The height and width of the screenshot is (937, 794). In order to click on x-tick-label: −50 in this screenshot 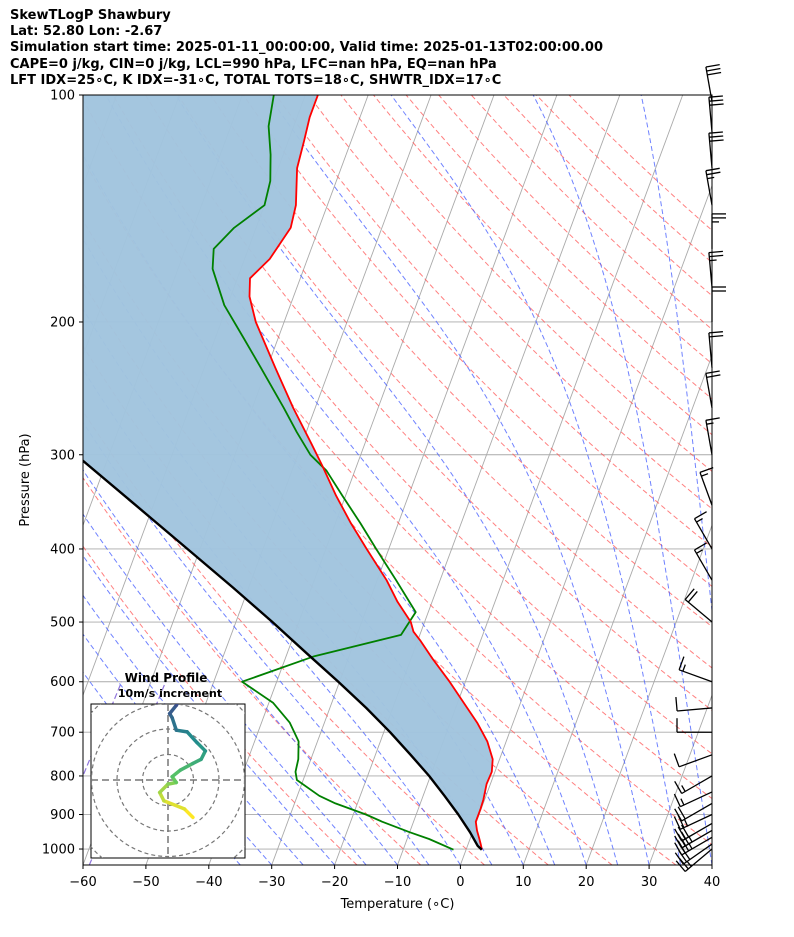, I will do `click(145, 882)`.